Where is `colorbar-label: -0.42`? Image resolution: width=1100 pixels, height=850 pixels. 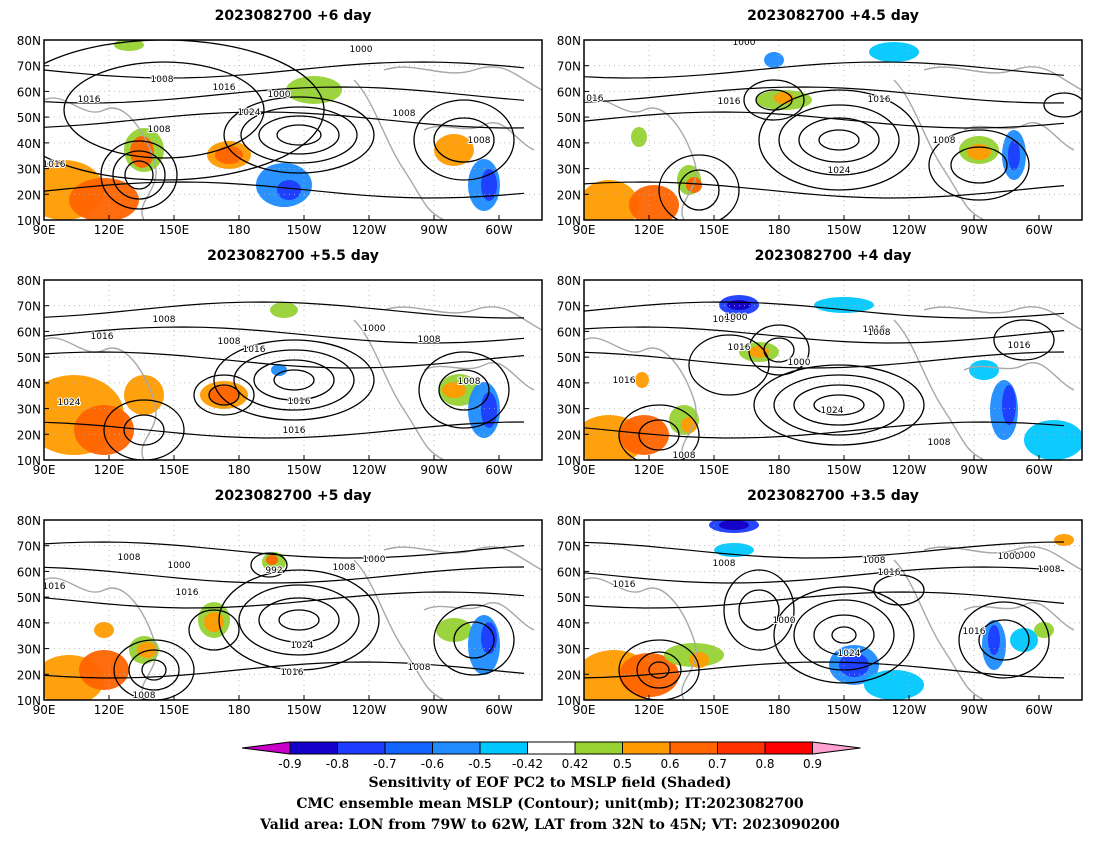
colorbar-label: -0.42 is located at coordinates (527, 764).